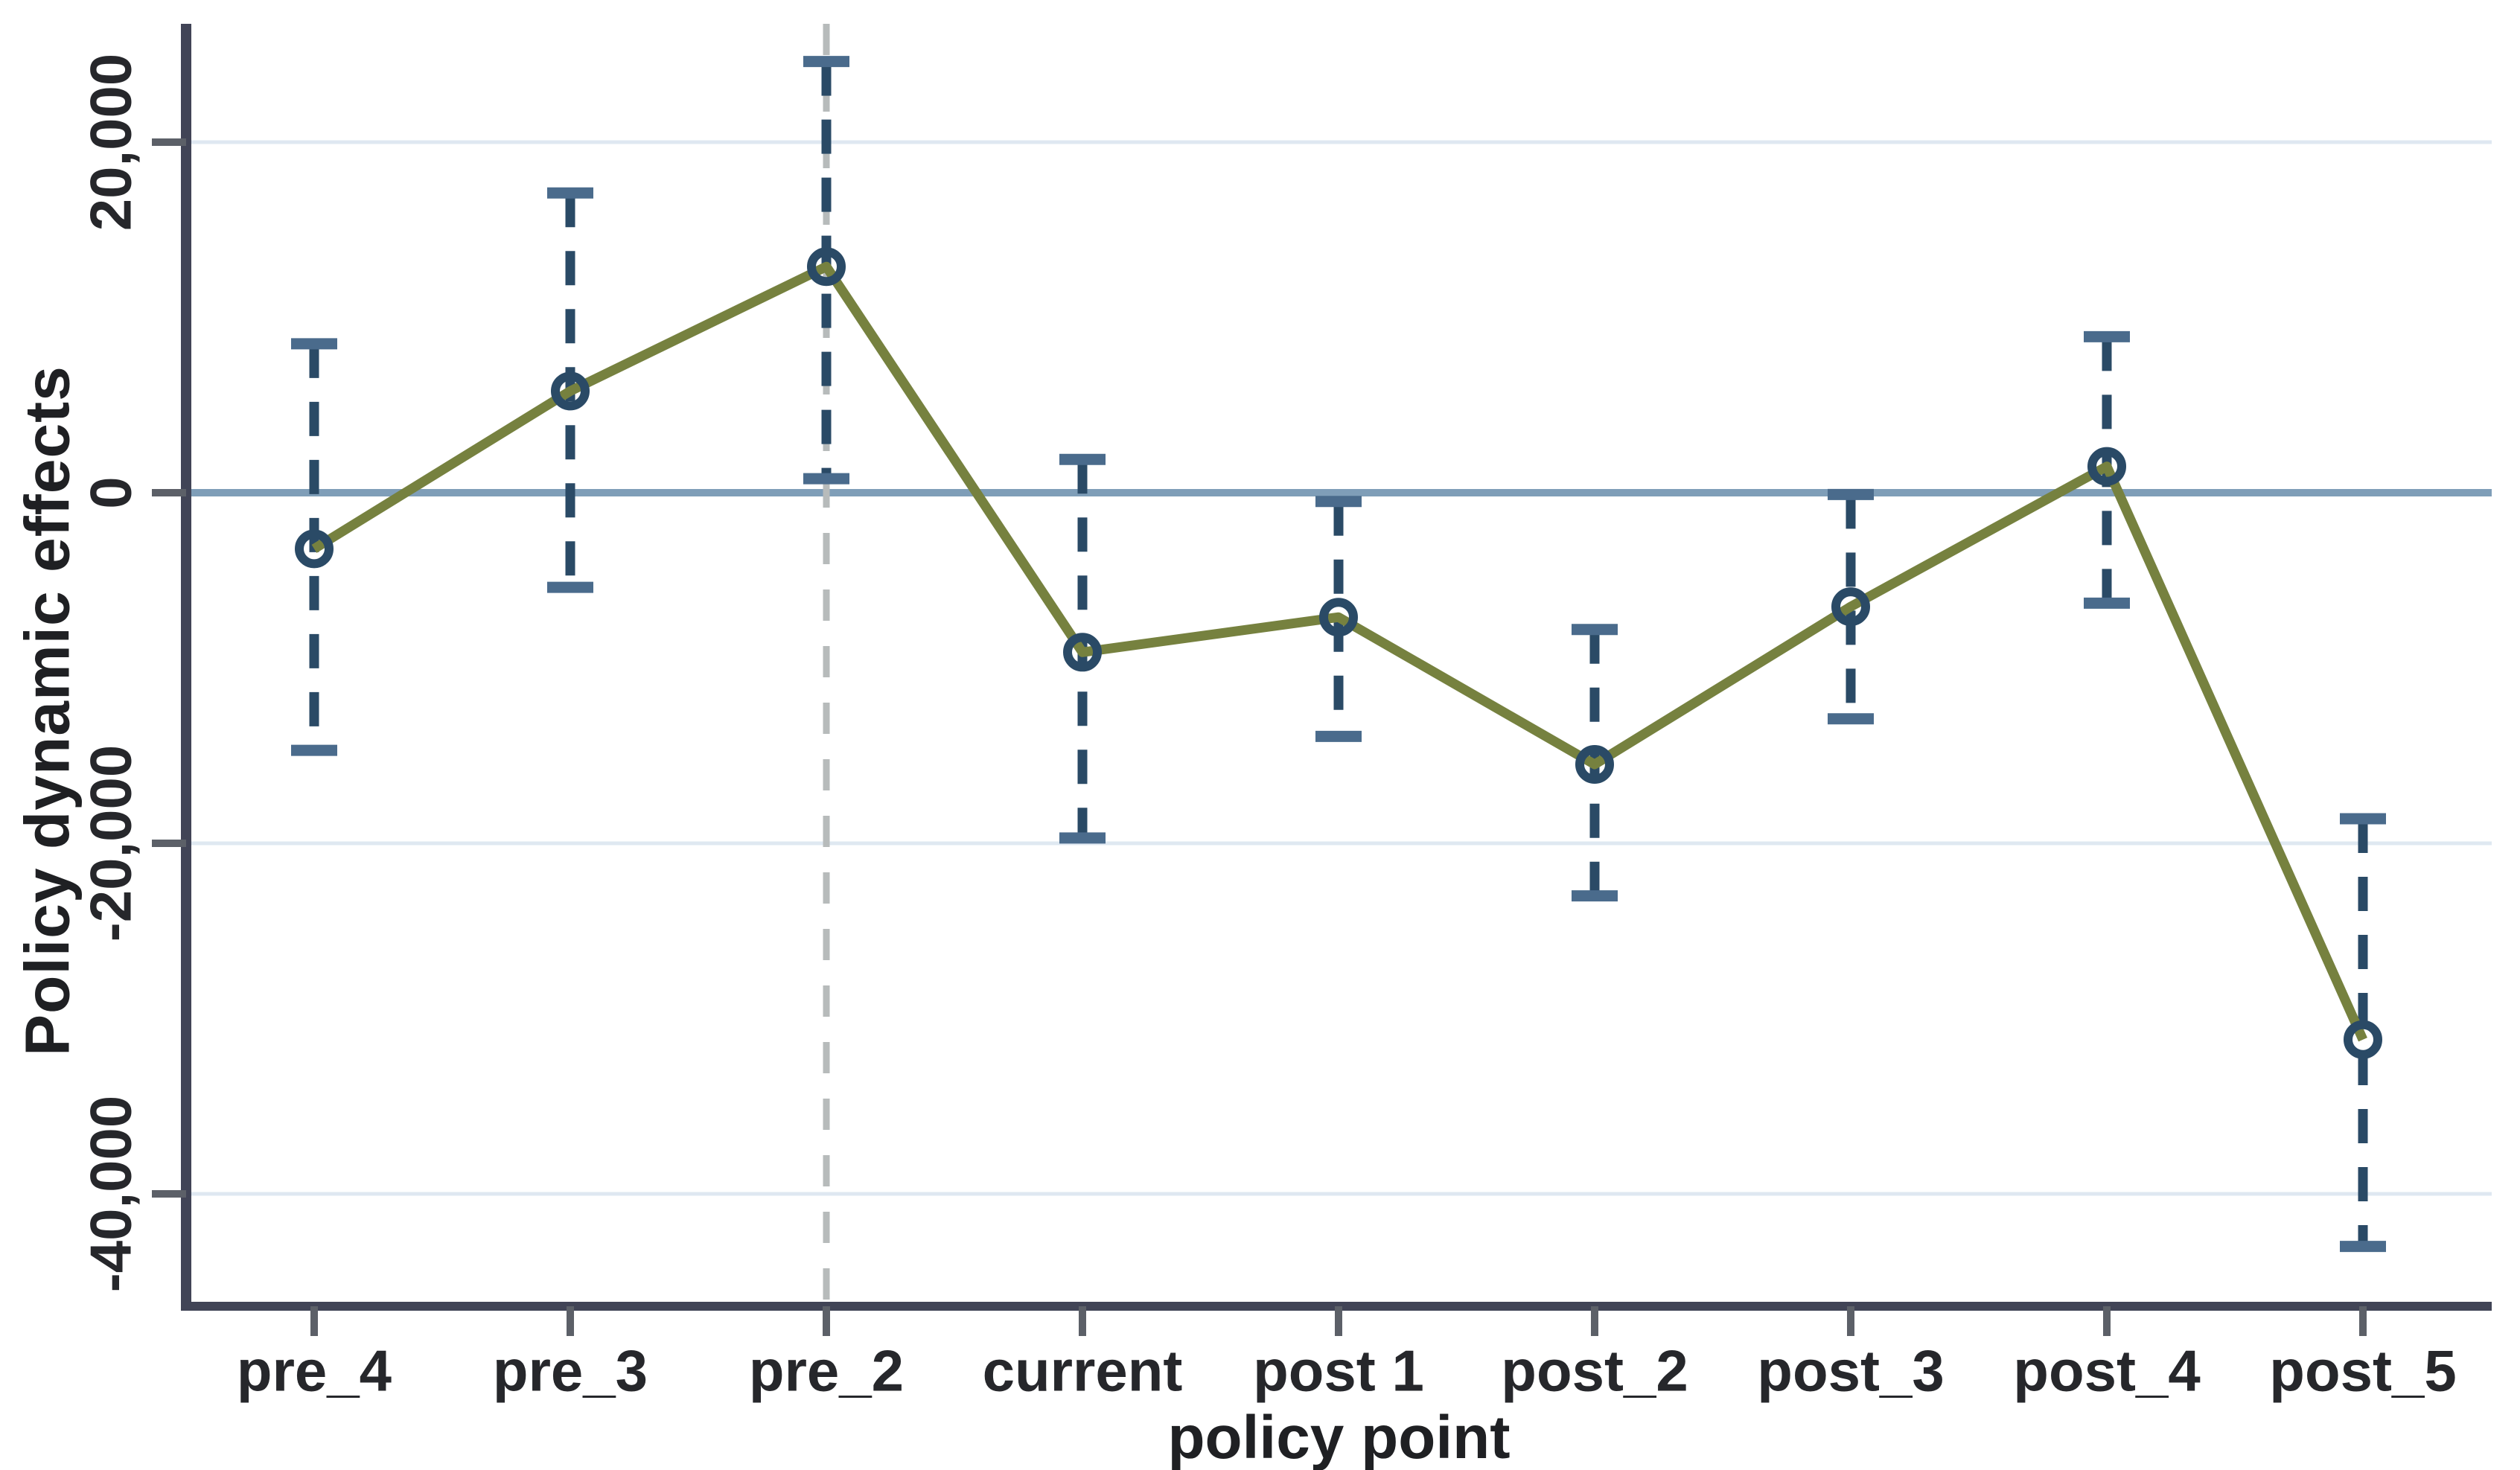  Describe the element at coordinates (2106, 1371) in the screenshot. I see `x-tick-label: post_4` at that location.